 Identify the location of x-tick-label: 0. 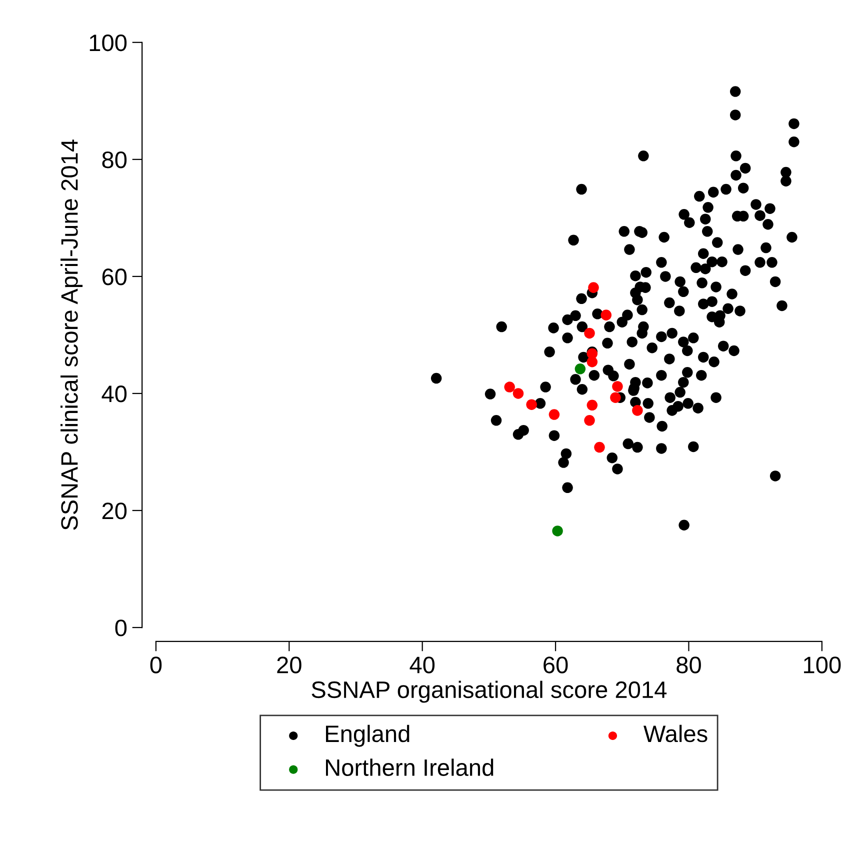
(156, 665).